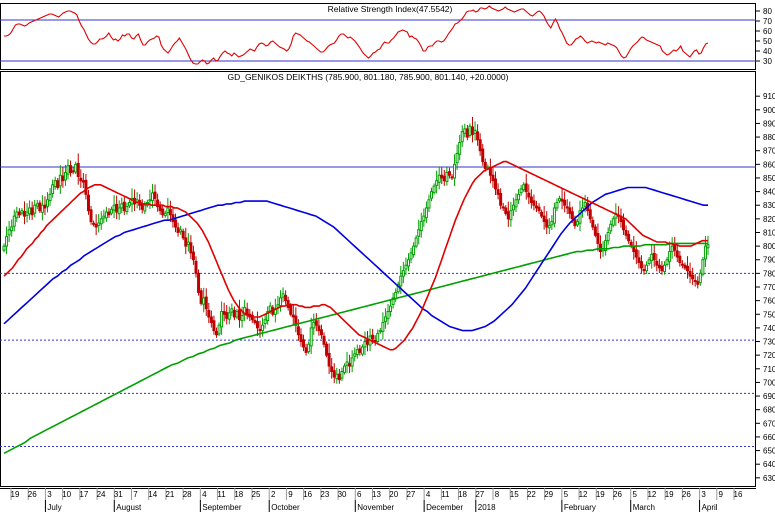  What do you see at coordinates (767, 21) in the screenshot?
I see `rsi-y-tick-label: 70` at bounding box center [767, 21].